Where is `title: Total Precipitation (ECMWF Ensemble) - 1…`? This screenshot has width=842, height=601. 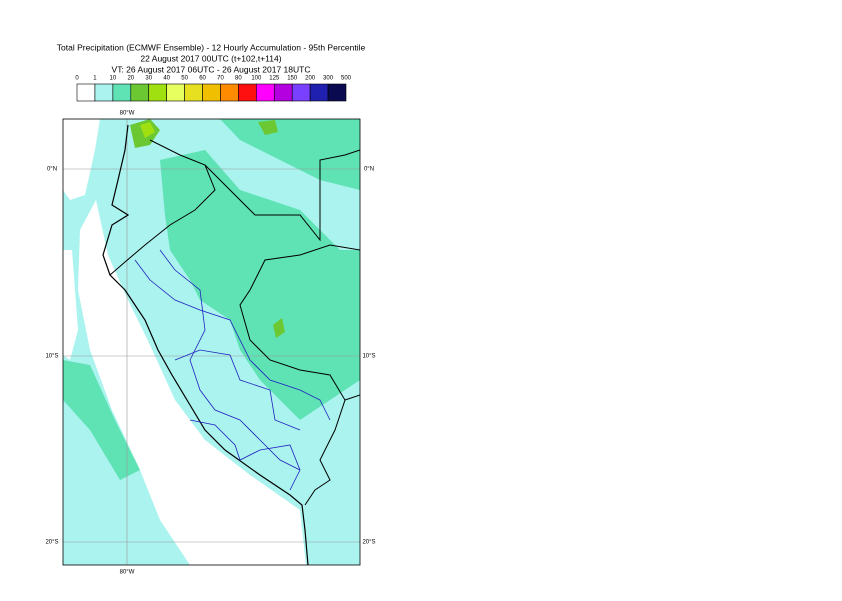
title: Total Precipitation (ECMWF Ensemble) - 1… is located at coordinates (211, 47).